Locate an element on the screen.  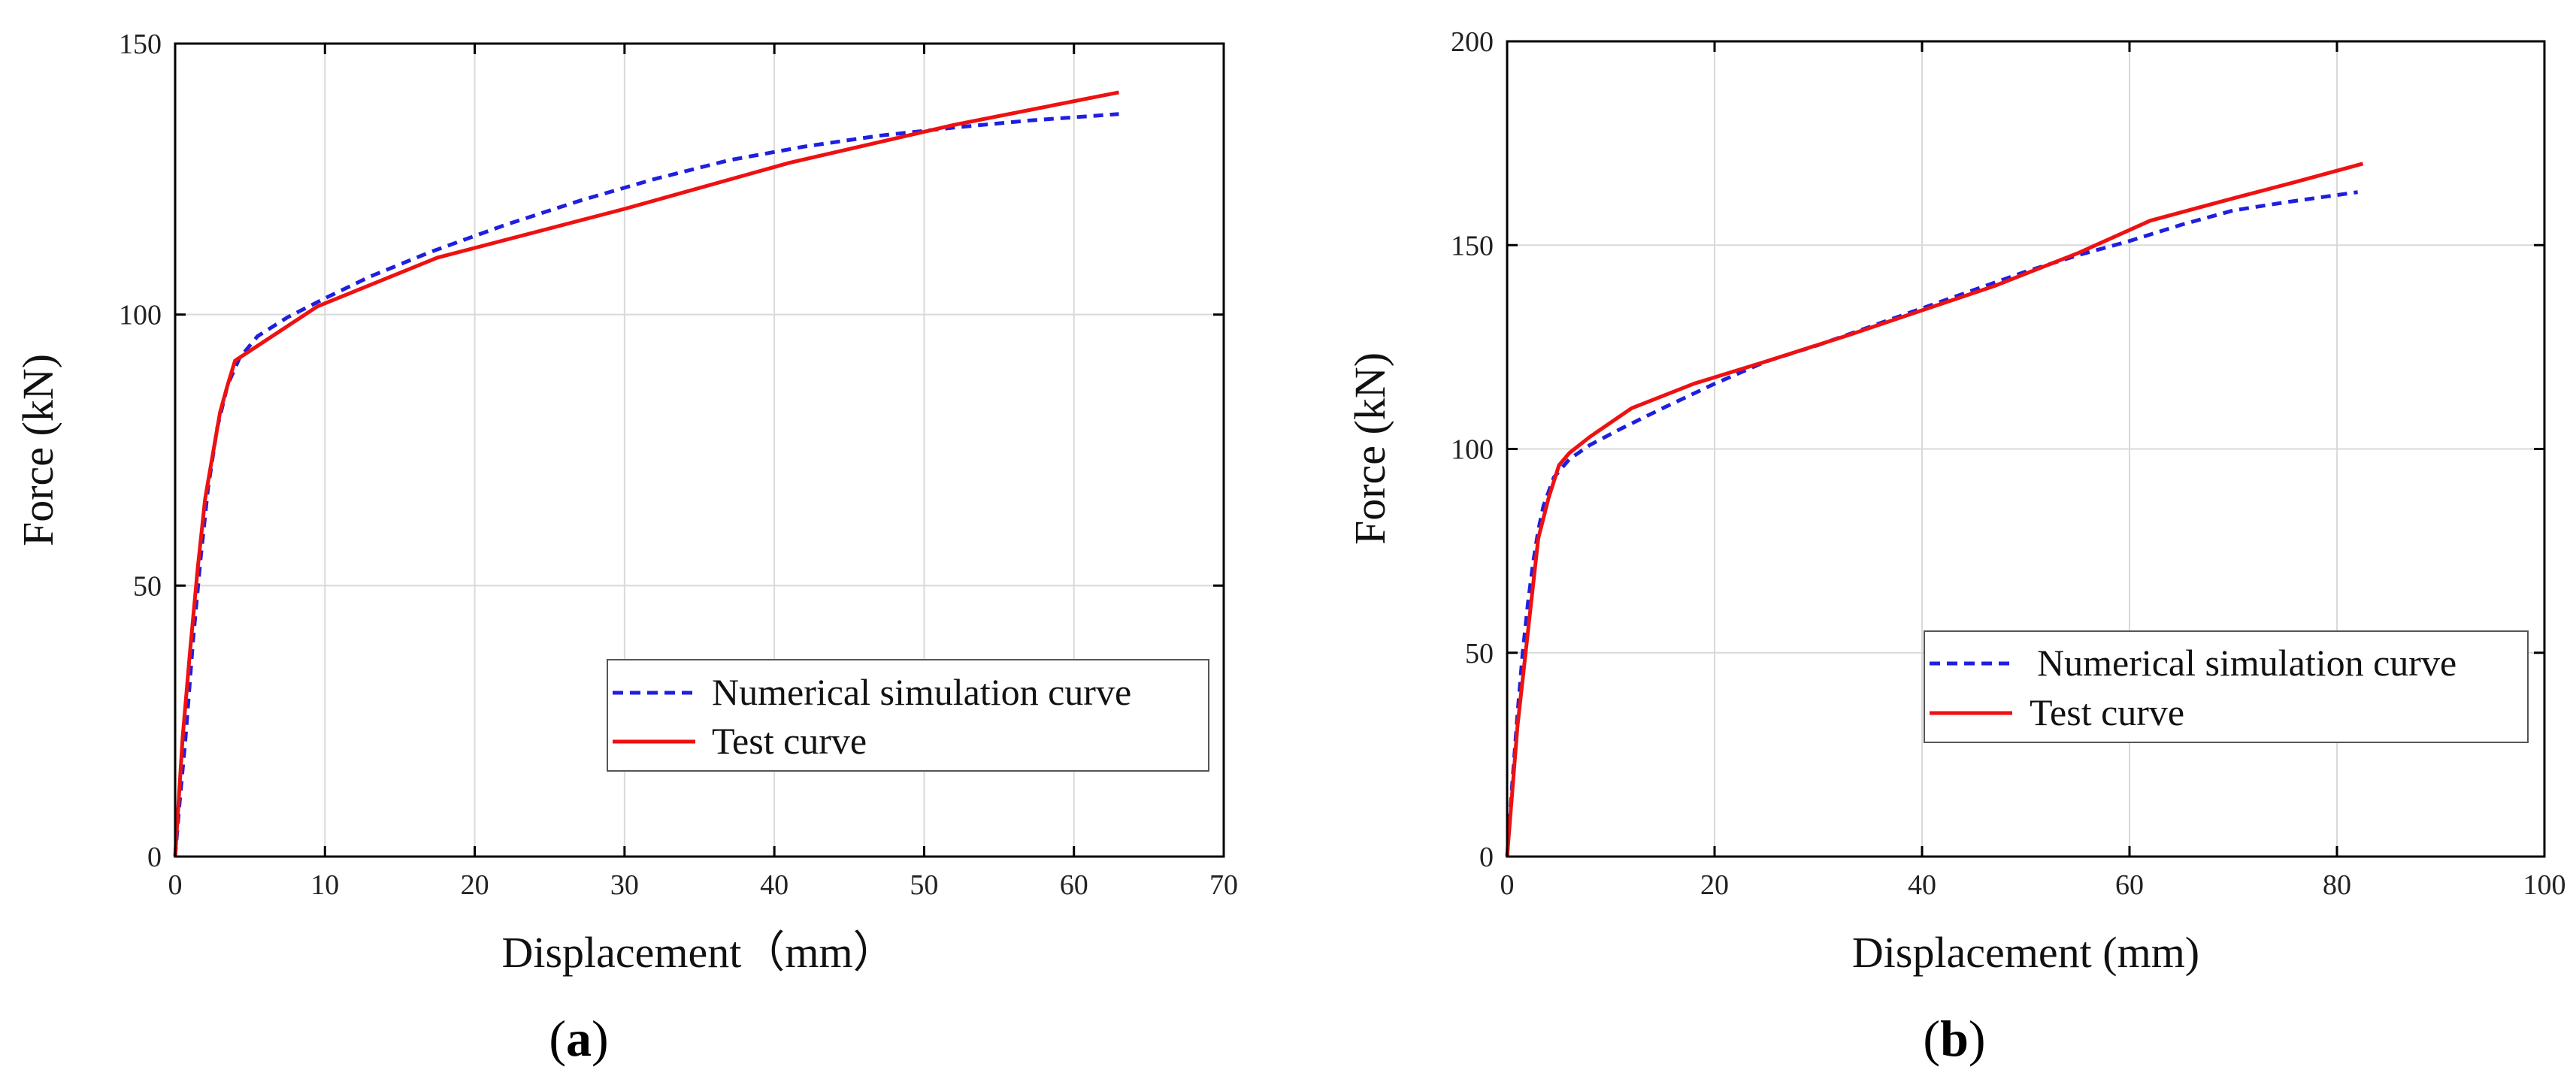
panel-letter-a: a is located at coordinates (579, 1038).